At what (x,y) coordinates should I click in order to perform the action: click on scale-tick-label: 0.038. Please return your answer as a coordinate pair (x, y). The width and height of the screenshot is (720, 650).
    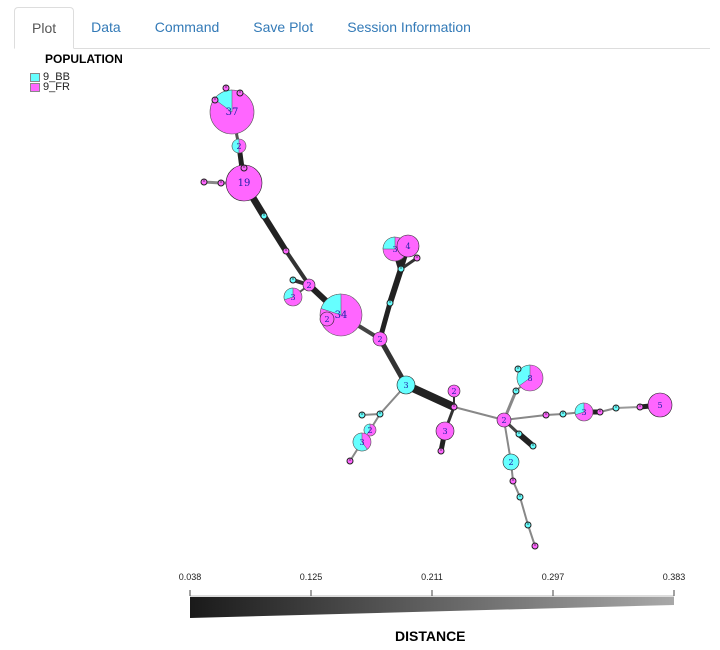
    Looking at the image, I should click on (190, 577).